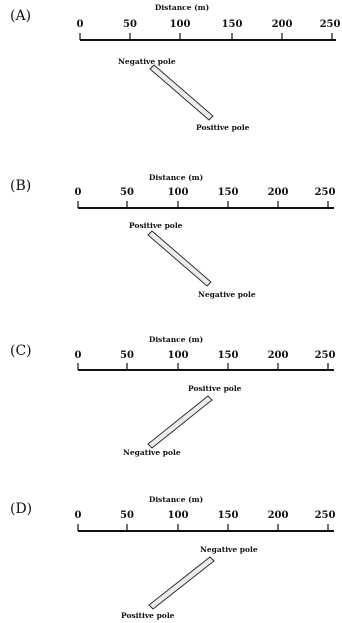  I want to click on panel-label: (A), so click(20, 16).